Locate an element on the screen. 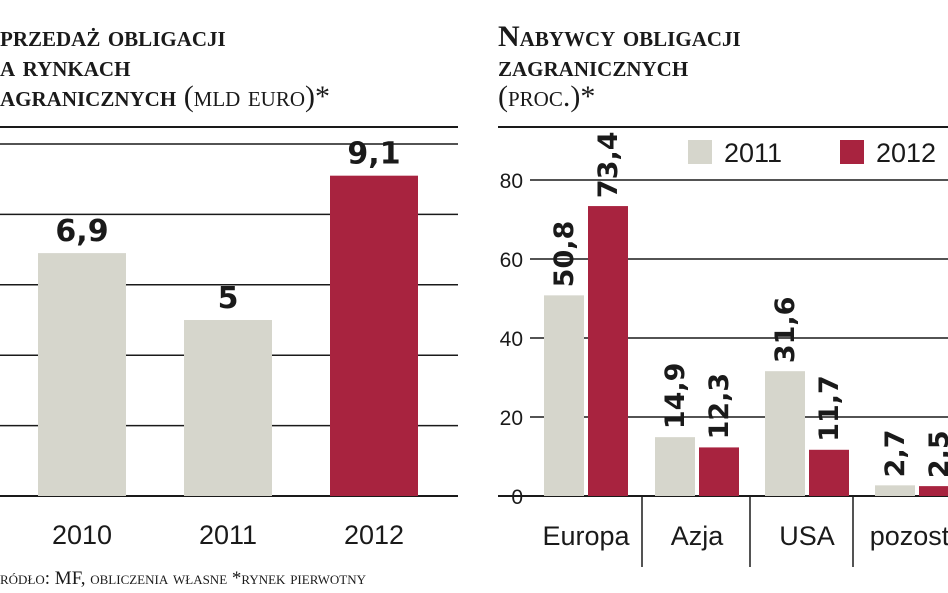 Image resolution: width=948 pixels, height=593 pixels. right-value-label-pozosta-2011: 2,7 is located at coordinates (895, 453).